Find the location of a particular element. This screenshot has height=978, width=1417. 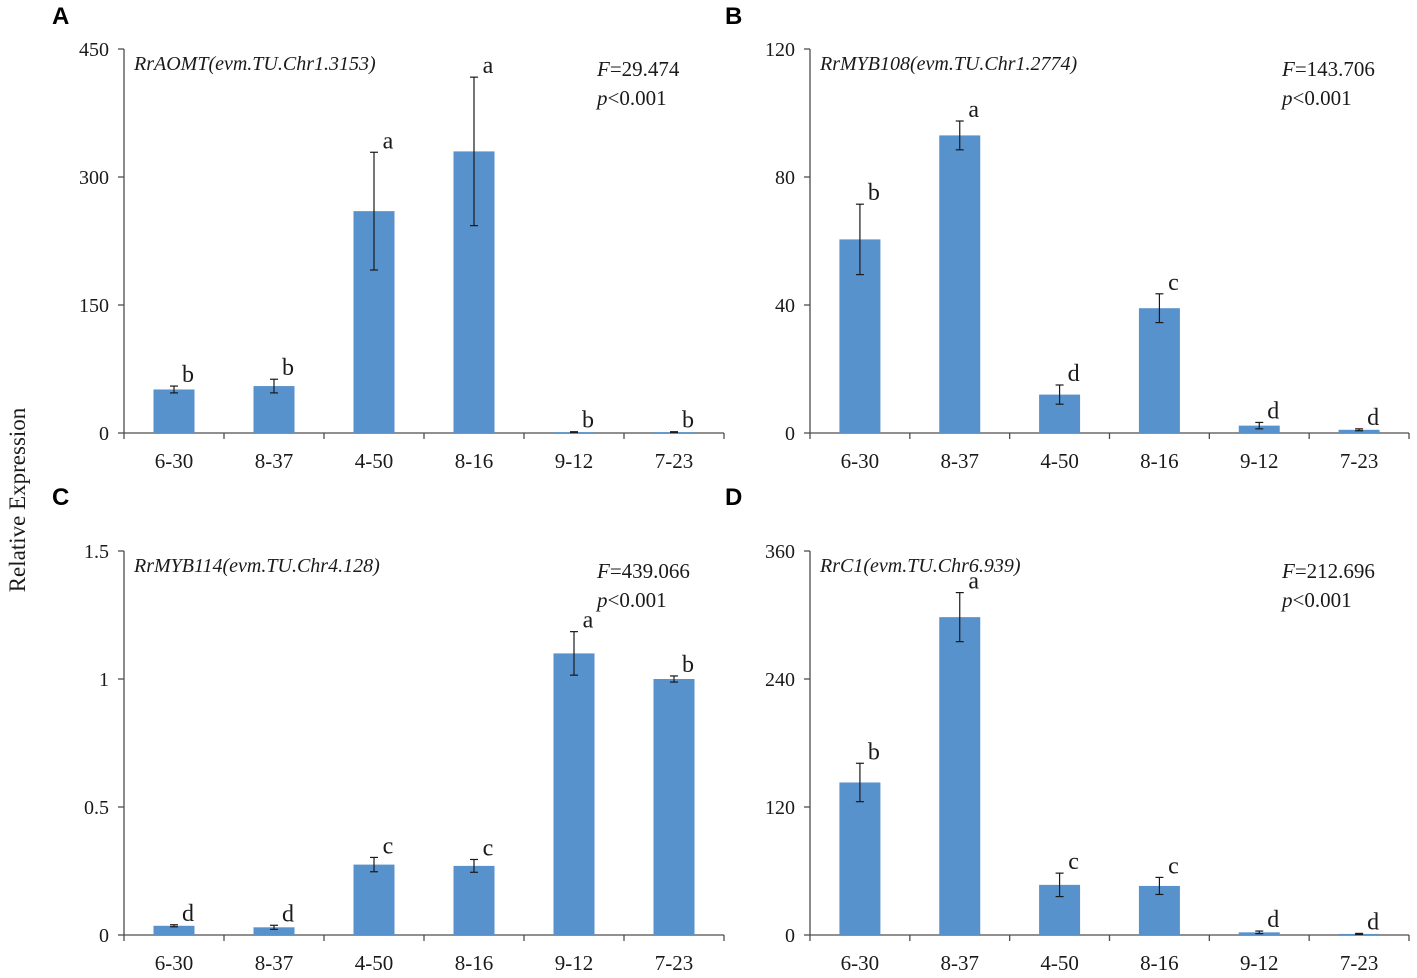

y-tick-label: 300 is located at coordinates (94, 178).